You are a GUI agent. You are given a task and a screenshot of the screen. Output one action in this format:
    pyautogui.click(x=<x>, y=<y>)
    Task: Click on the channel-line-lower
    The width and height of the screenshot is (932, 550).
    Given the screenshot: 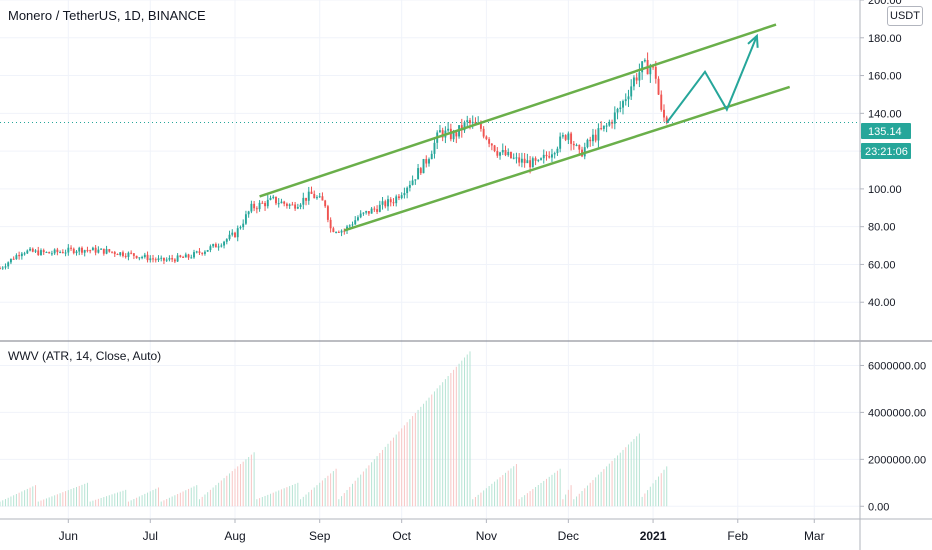 What is the action you would take?
    pyautogui.click(x=567, y=158)
    